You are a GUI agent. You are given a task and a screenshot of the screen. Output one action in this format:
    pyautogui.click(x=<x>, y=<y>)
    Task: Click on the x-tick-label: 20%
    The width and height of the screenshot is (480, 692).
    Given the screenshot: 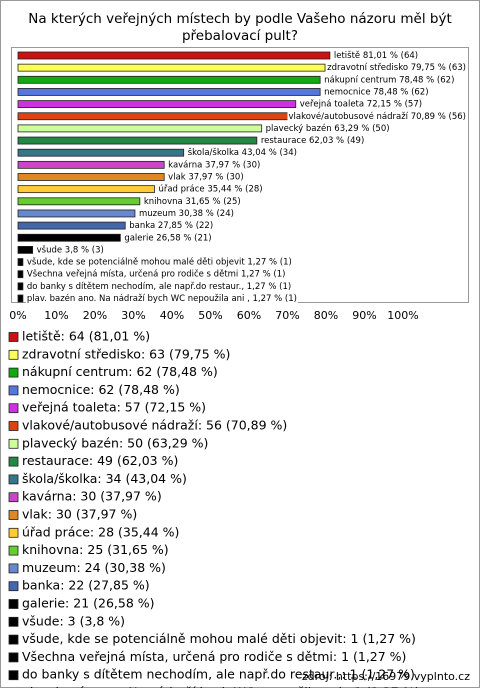 What is the action you would take?
    pyautogui.click(x=95, y=315)
    